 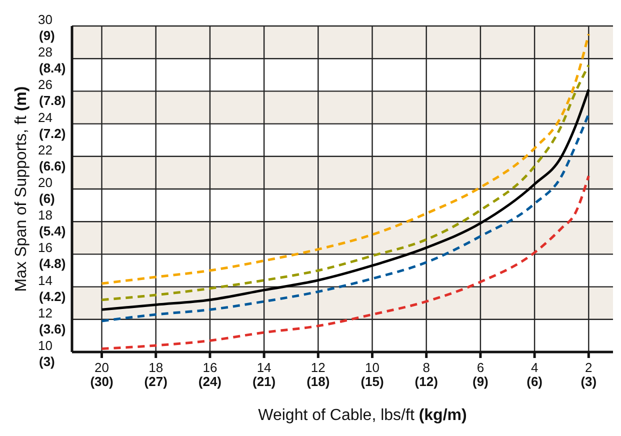 I want to click on x-tick-label: 18, so click(x=156, y=367).